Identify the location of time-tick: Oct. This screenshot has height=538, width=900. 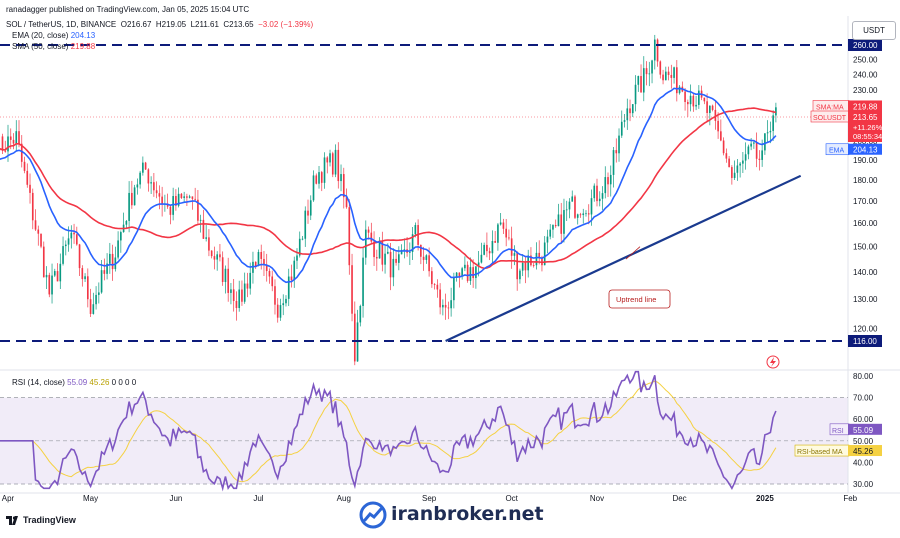
(511, 498).